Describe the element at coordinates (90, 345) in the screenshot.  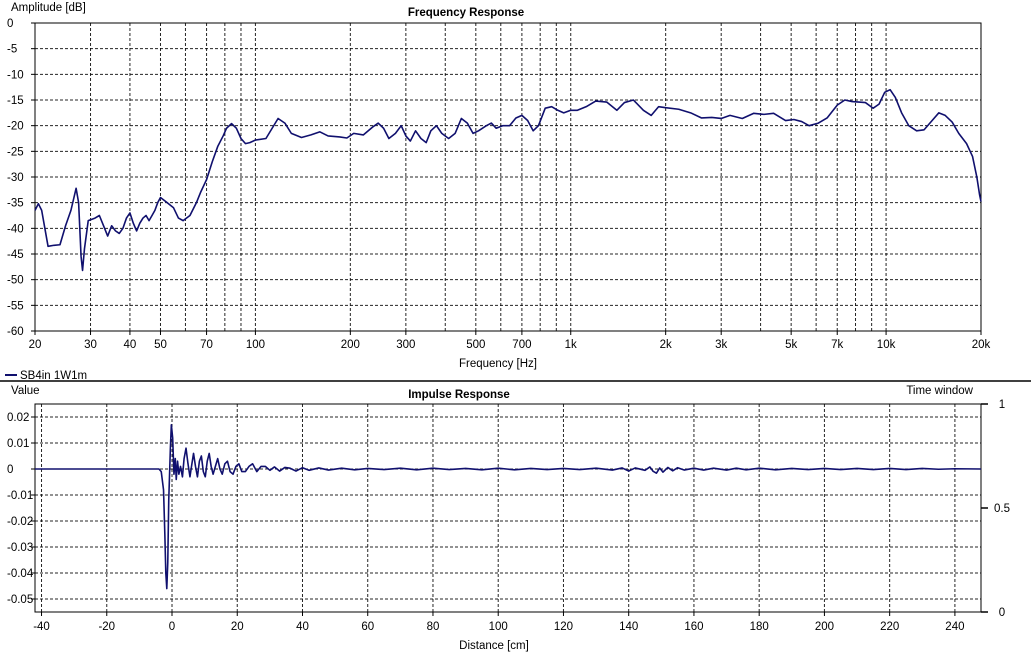
I see `fr-x-tick-label-1: 30` at that location.